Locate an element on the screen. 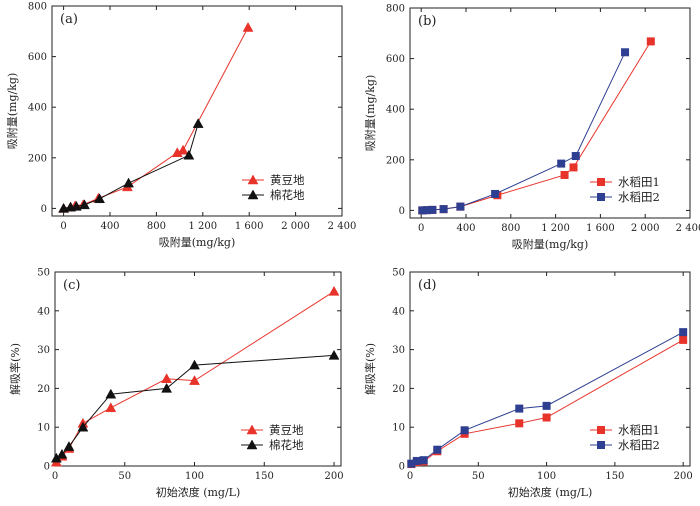 This screenshot has width=700, height=506. y-axis-label: 吸附量(mg/kg) is located at coordinates (12, 111).